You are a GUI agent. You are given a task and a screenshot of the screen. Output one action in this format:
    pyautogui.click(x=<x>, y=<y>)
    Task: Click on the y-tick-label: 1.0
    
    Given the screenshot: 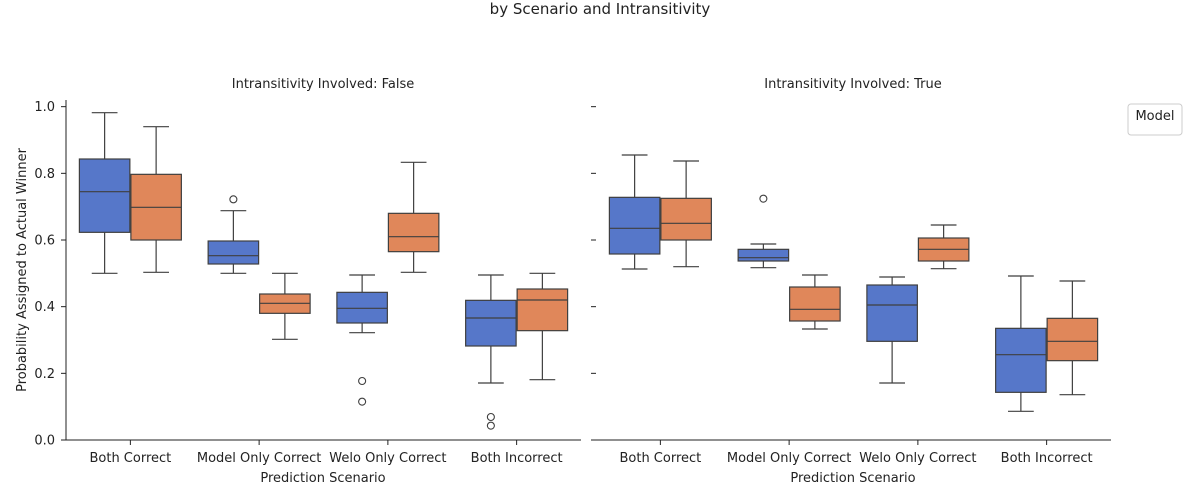 What is the action you would take?
    pyautogui.click(x=44, y=107)
    